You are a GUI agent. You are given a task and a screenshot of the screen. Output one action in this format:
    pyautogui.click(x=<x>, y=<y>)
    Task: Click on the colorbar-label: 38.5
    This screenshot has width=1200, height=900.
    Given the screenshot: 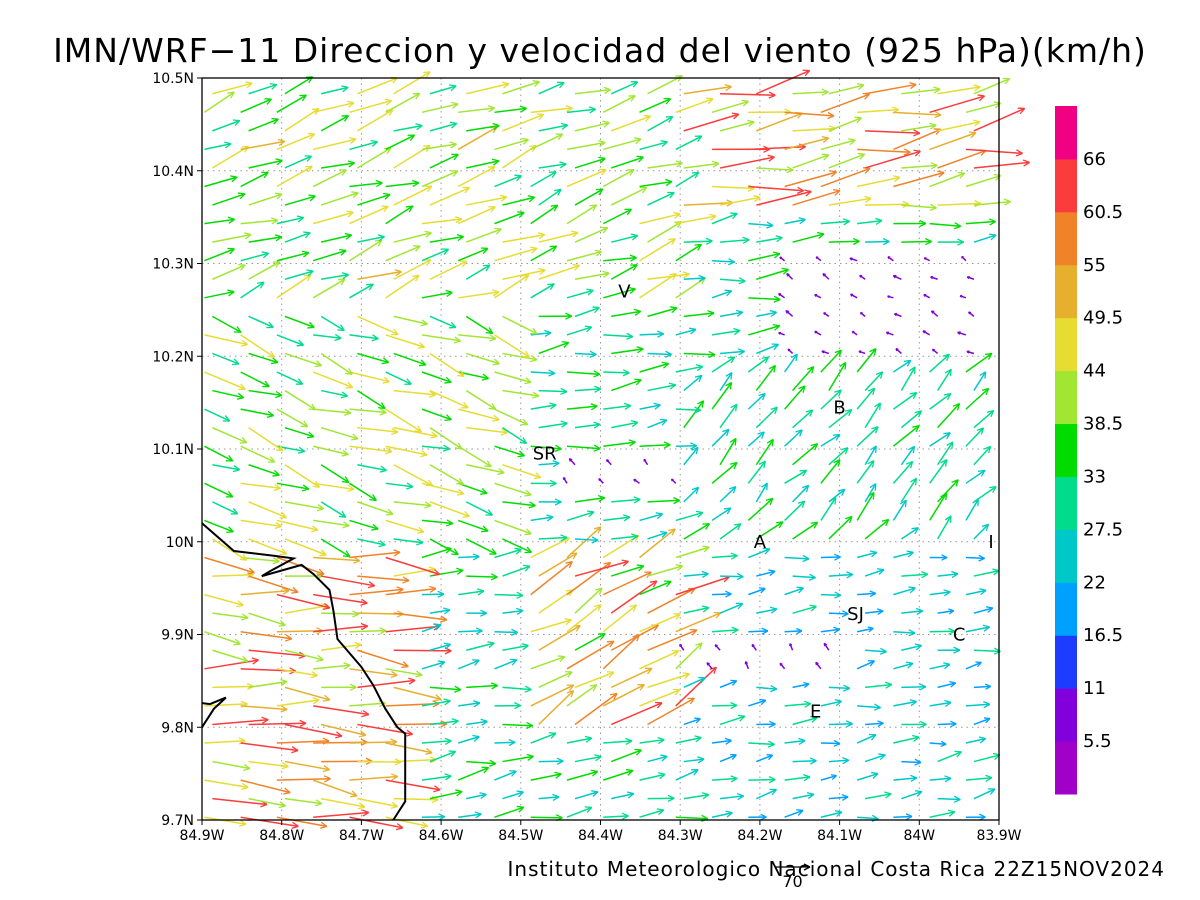 What is the action you would take?
    pyautogui.click(x=1103, y=424)
    